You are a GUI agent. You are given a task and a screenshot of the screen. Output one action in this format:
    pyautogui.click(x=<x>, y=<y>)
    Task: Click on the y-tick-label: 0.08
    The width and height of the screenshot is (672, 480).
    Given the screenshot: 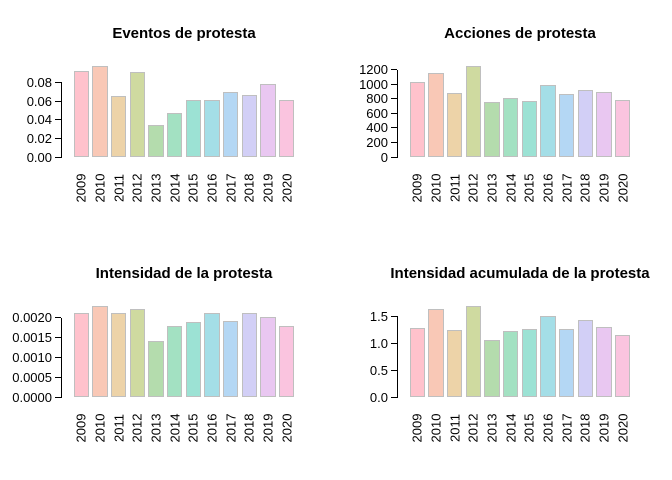 What is the action you would take?
    pyautogui.click(x=39, y=82)
    